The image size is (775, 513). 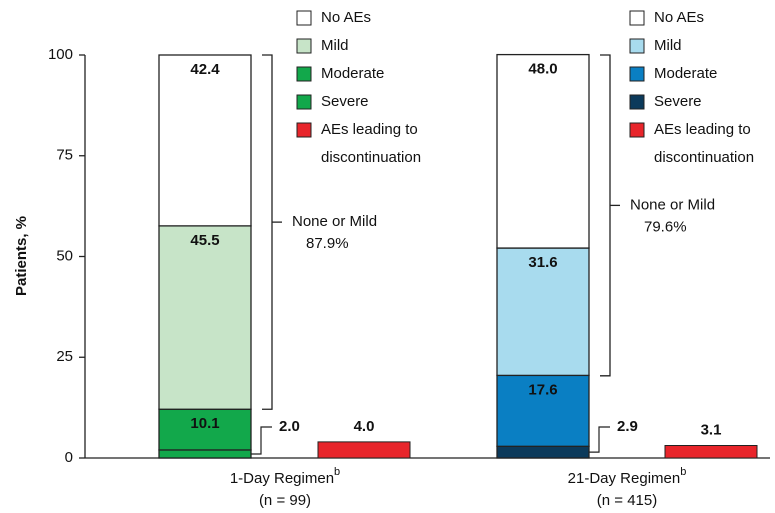 What do you see at coordinates (205, 69) in the screenshot?
I see `value-label: 42.4` at bounding box center [205, 69].